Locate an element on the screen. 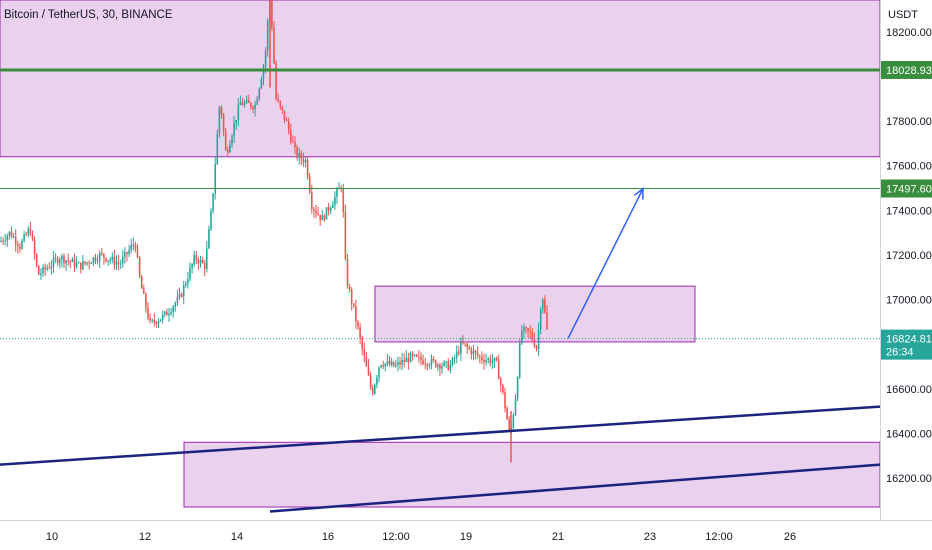 This screenshot has width=932, height=550. price-axis is located at coordinates (906, 275).